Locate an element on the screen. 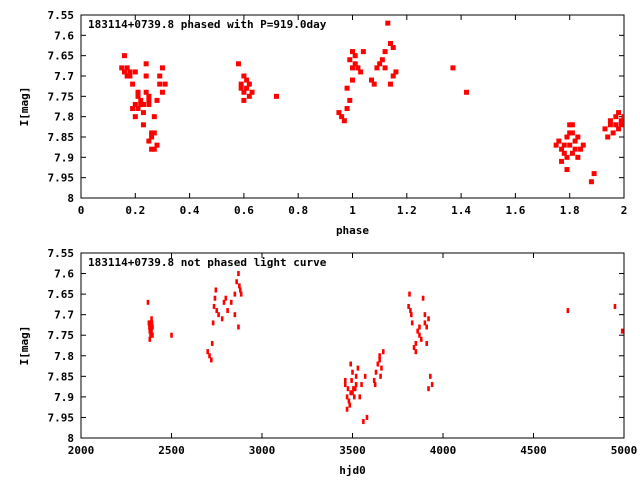 Image resolution: width=640 pixels, height=480 pixels. chart-0-x-tick-label: 2 is located at coordinates (624, 210).